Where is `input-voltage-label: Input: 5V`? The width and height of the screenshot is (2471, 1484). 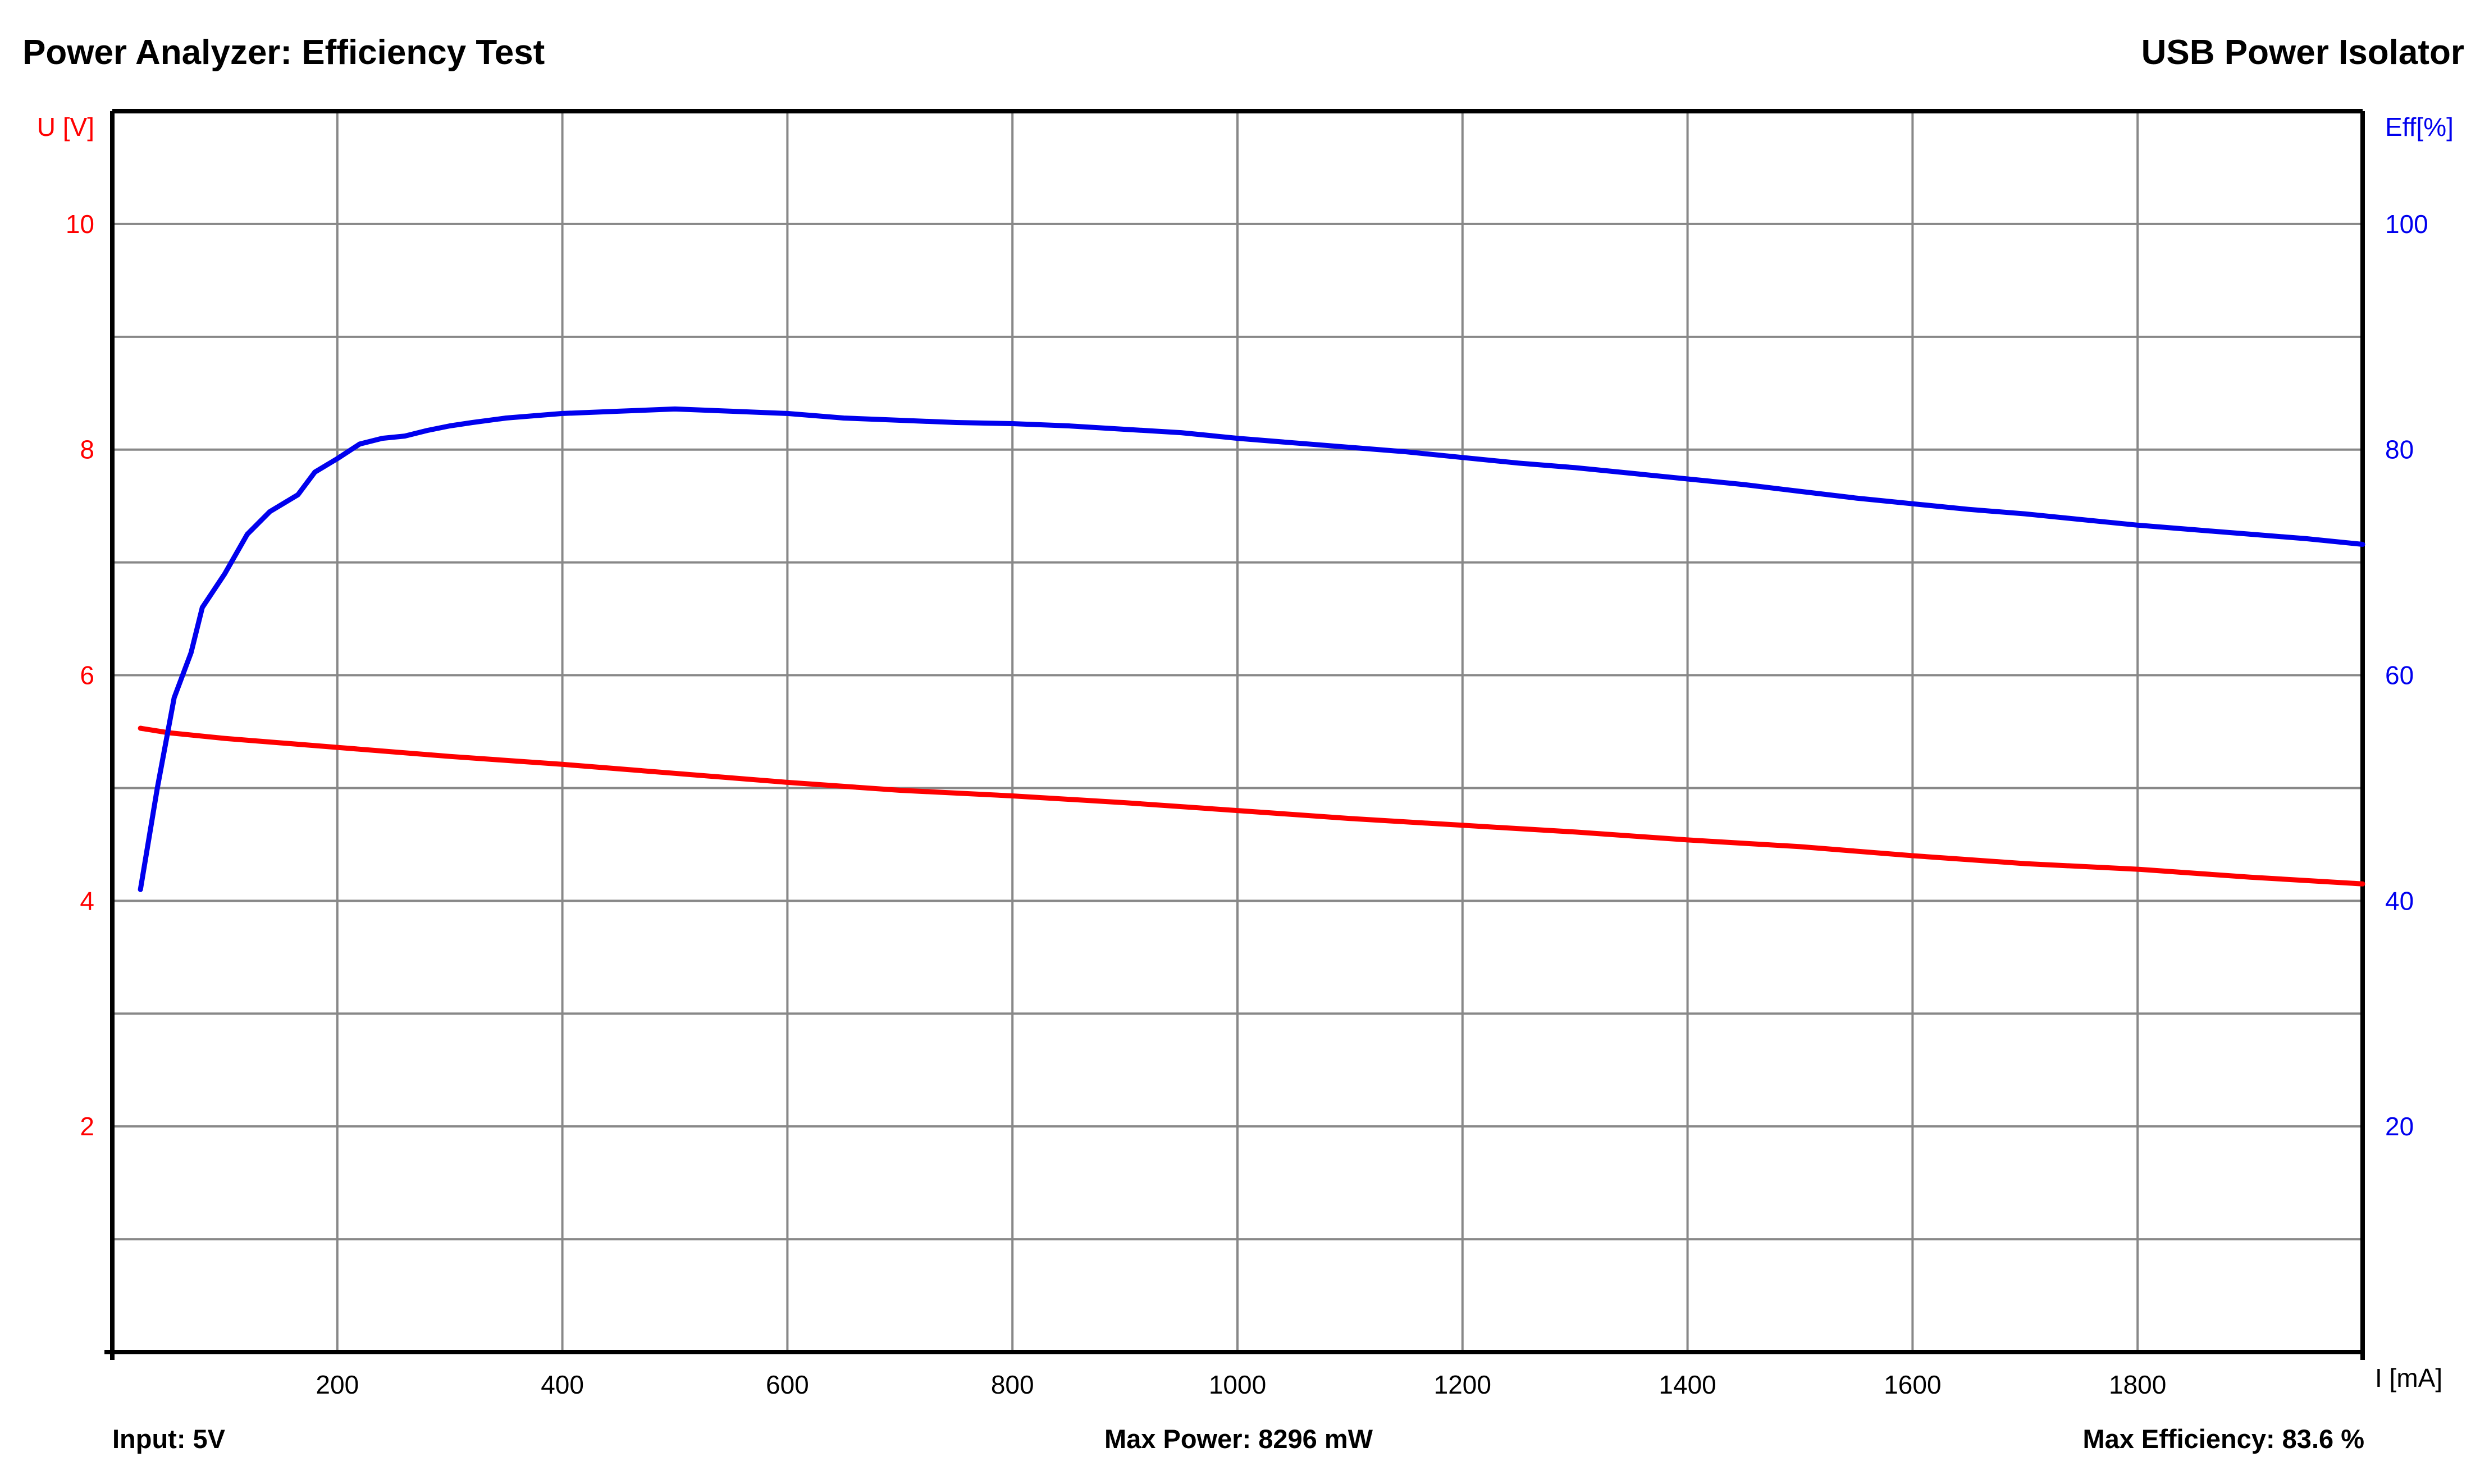
input-voltage-label: Input: 5V is located at coordinates (169, 1439).